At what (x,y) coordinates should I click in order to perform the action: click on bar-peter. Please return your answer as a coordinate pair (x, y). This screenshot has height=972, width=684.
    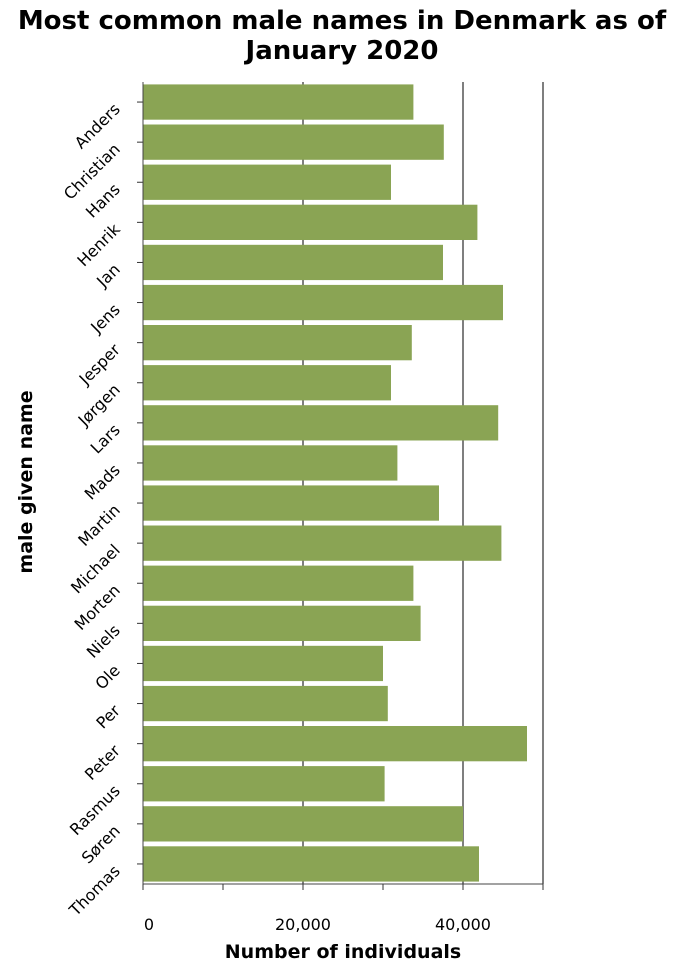
    Looking at the image, I should click on (335, 744).